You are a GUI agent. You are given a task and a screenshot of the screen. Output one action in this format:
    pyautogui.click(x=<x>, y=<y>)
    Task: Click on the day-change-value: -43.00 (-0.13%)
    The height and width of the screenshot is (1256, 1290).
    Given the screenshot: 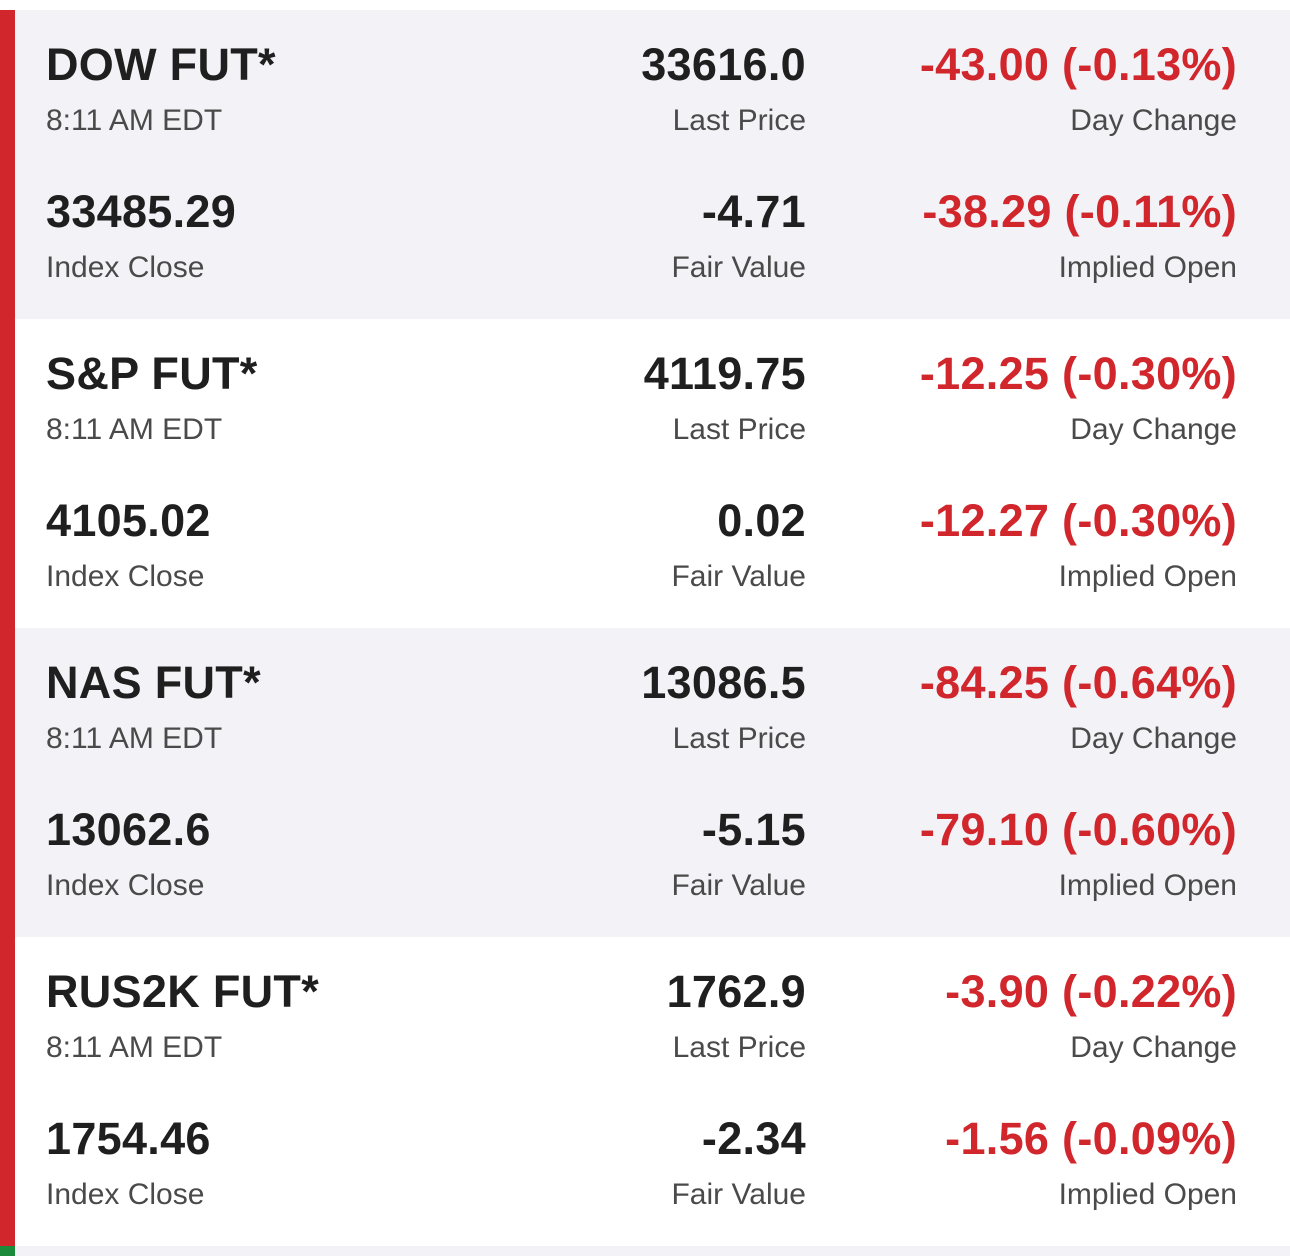 What is the action you would take?
    pyautogui.click(x=1078, y=64)
    